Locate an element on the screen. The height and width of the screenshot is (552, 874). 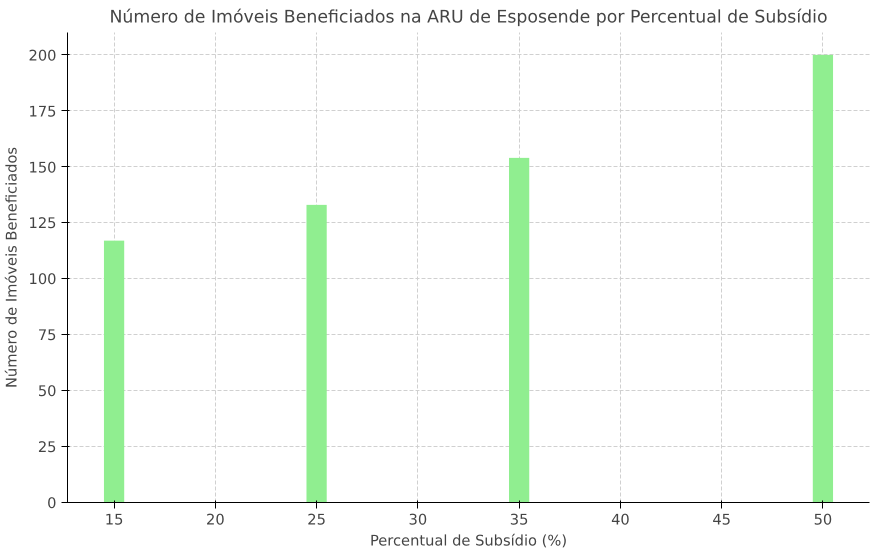
x-tick-label: 35 is located at coordinates (519, 520).